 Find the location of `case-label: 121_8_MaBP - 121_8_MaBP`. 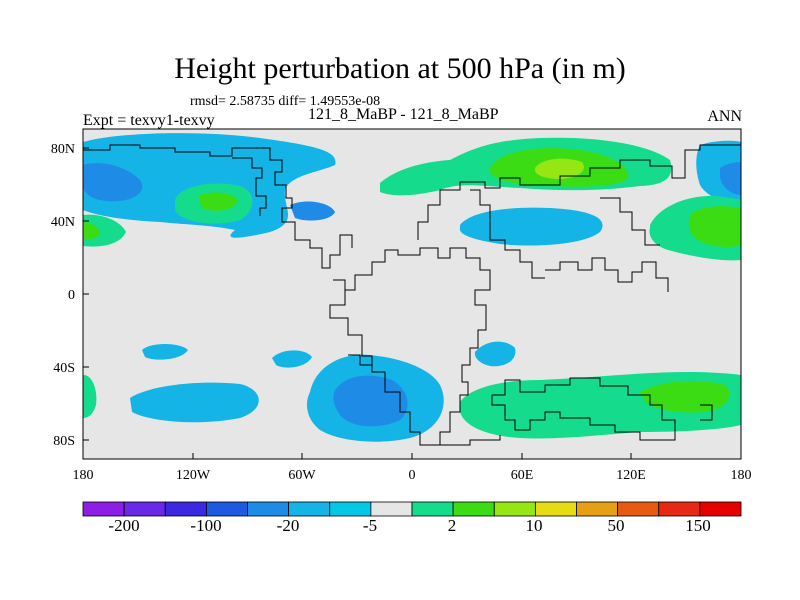

case-label: 121_8_MaBP - 121_8_MaBP is located at coordinates (403, 114).